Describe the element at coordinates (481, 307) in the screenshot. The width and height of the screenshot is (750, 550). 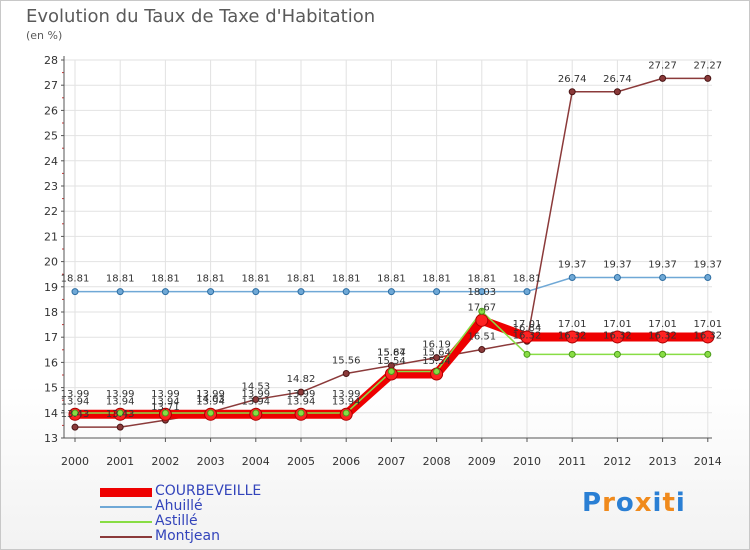
I see `data-label: 17.67` at that location.